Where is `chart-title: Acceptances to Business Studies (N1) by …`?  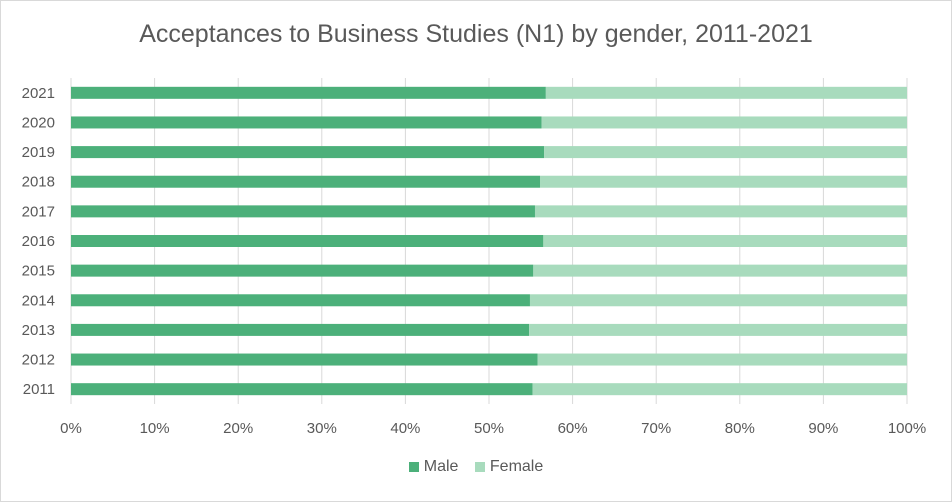
chart-title: Acceptances to Business Studies (N1) by … is located at coordinates (476, 34).